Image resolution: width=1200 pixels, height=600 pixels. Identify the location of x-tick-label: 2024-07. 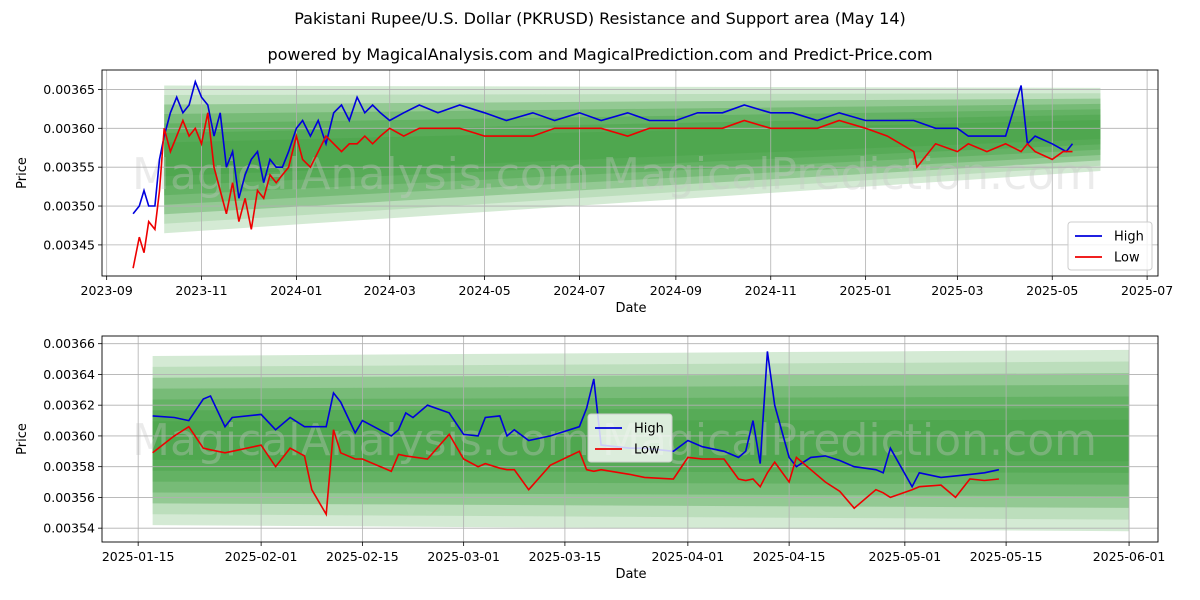
(579, 290).